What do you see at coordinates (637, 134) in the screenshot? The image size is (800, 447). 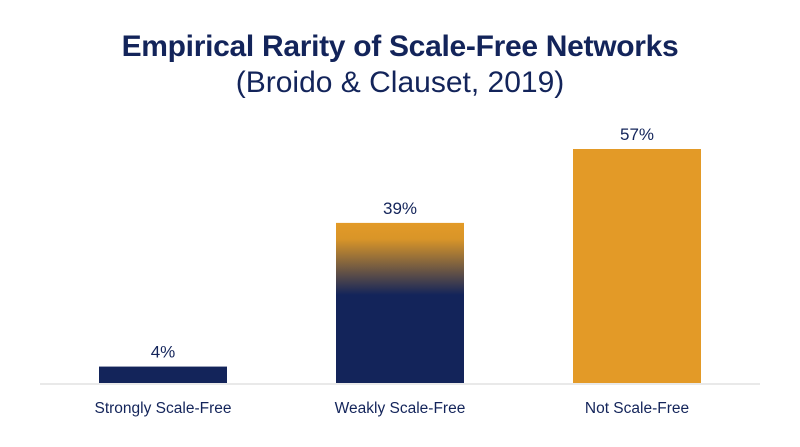 I see `value-label-not-scale-free: 57%` at bounding box center [637, 134].